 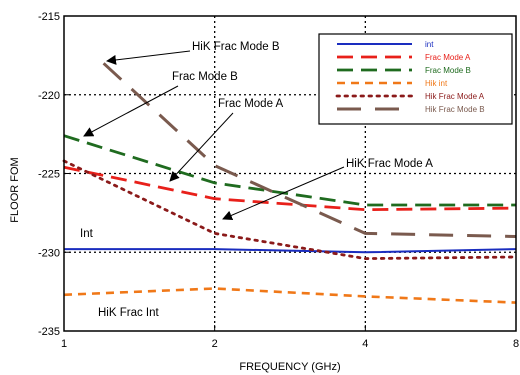 I want to click on x-tick-label: 4, so click(x=365, y=344).